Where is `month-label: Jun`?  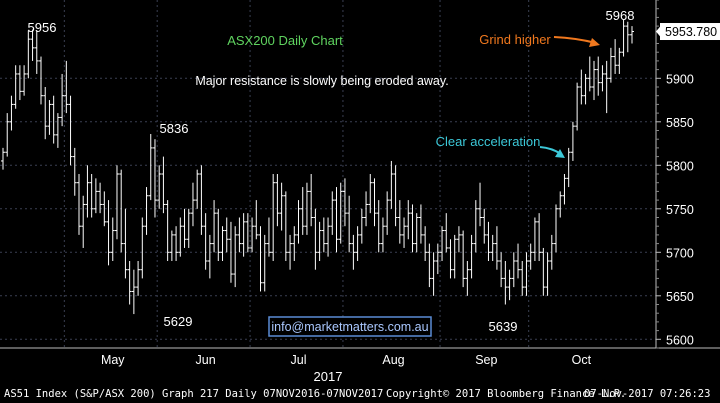 month-label: Jun is located at coordinates (206, 360).